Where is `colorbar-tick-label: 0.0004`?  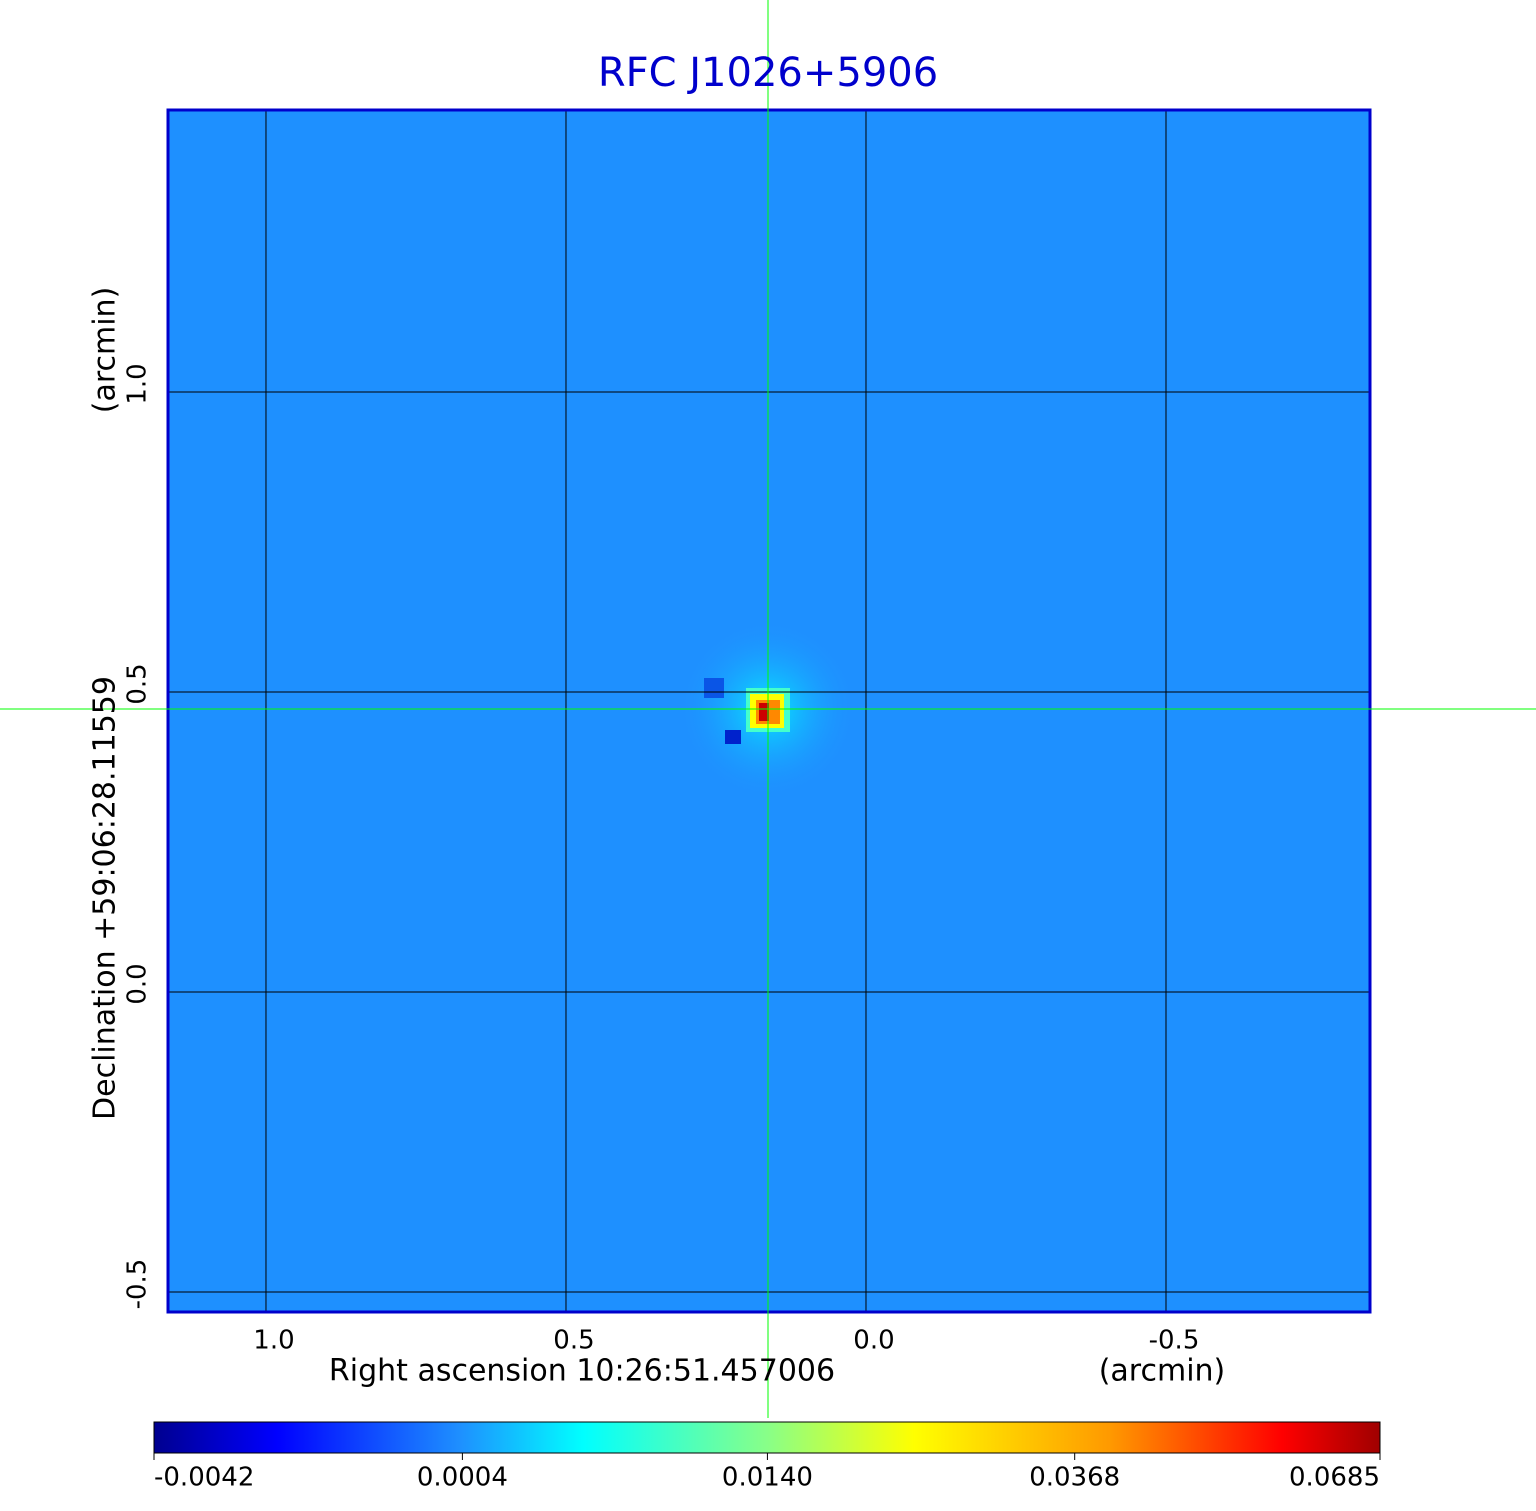
colorbar-tick-label: 0.0004 is located at coordinates (462, 1478).